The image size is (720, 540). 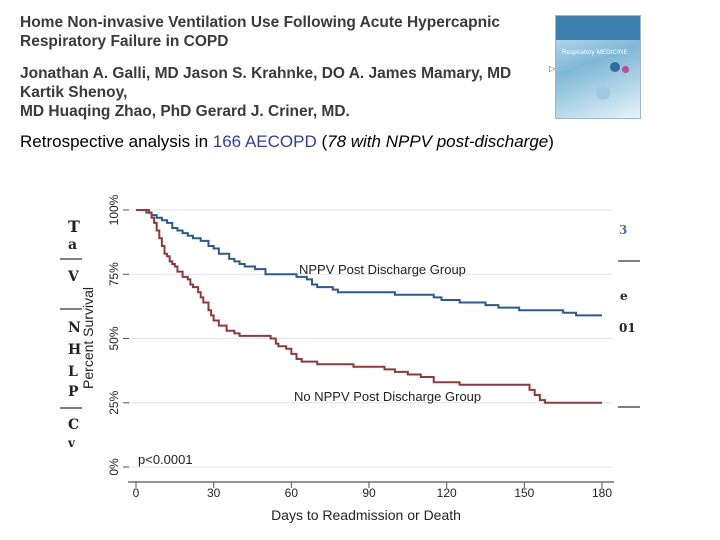 I want to click on x-tick-label: 30, so click(x=214, y=493).